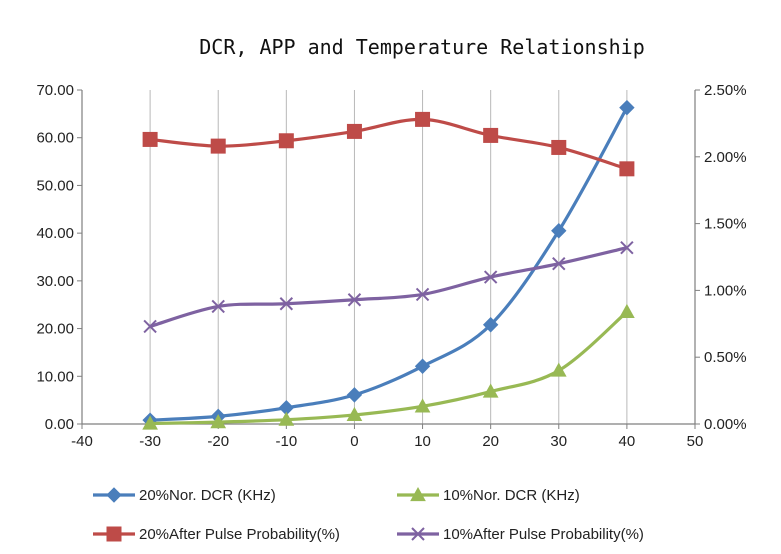  Describe the element at coordinates (55, 90) in the screenshot. I see `y-left-tick-label: 70.00` at that location.